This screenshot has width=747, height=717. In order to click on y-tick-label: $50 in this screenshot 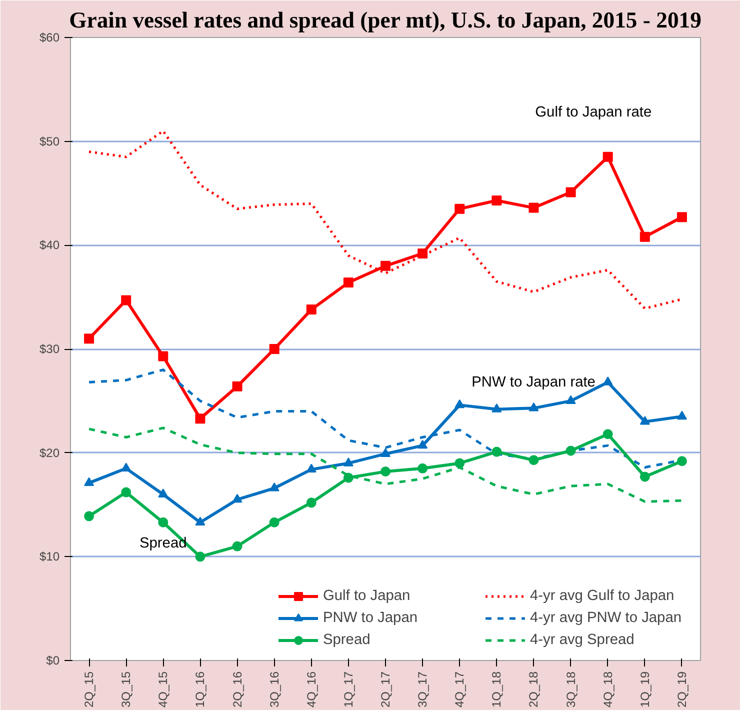, I will do `click(49, 141)`.